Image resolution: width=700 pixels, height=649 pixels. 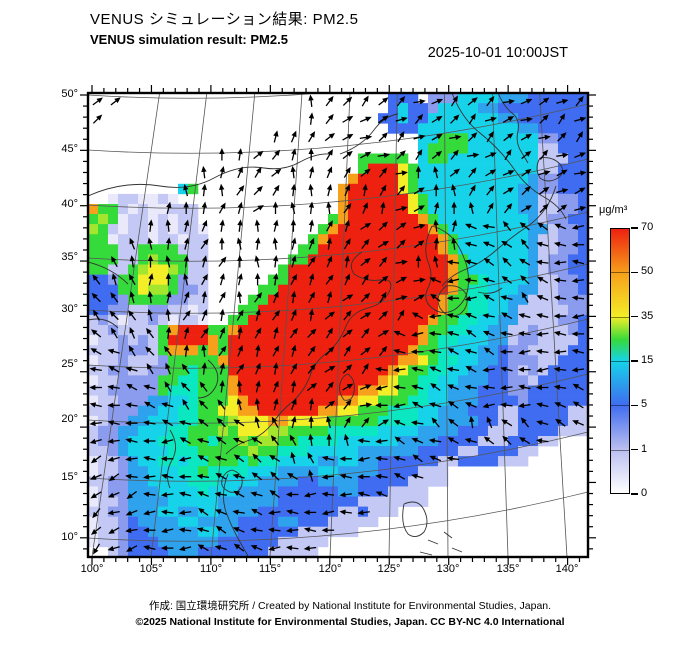 I want to click on page-title-english: VENUS simulation result: PM2.5, so click(x=189, y=39).